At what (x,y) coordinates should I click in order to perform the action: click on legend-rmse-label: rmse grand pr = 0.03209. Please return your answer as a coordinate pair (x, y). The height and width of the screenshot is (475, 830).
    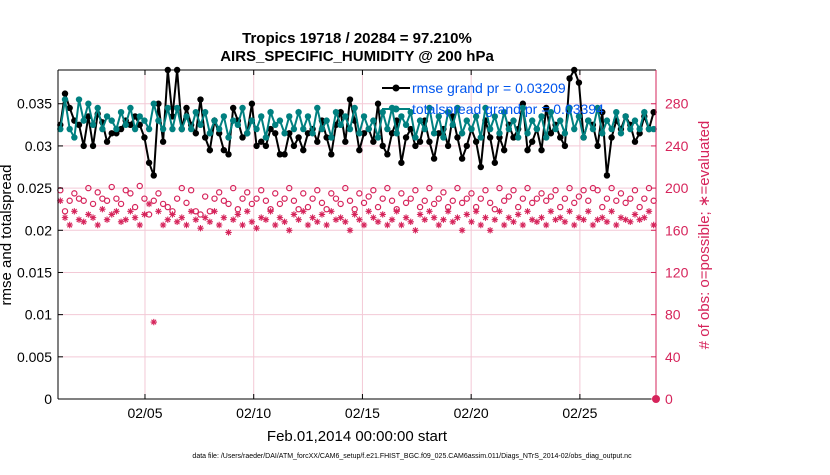
    Looking at the image, I should click on (489, 88).